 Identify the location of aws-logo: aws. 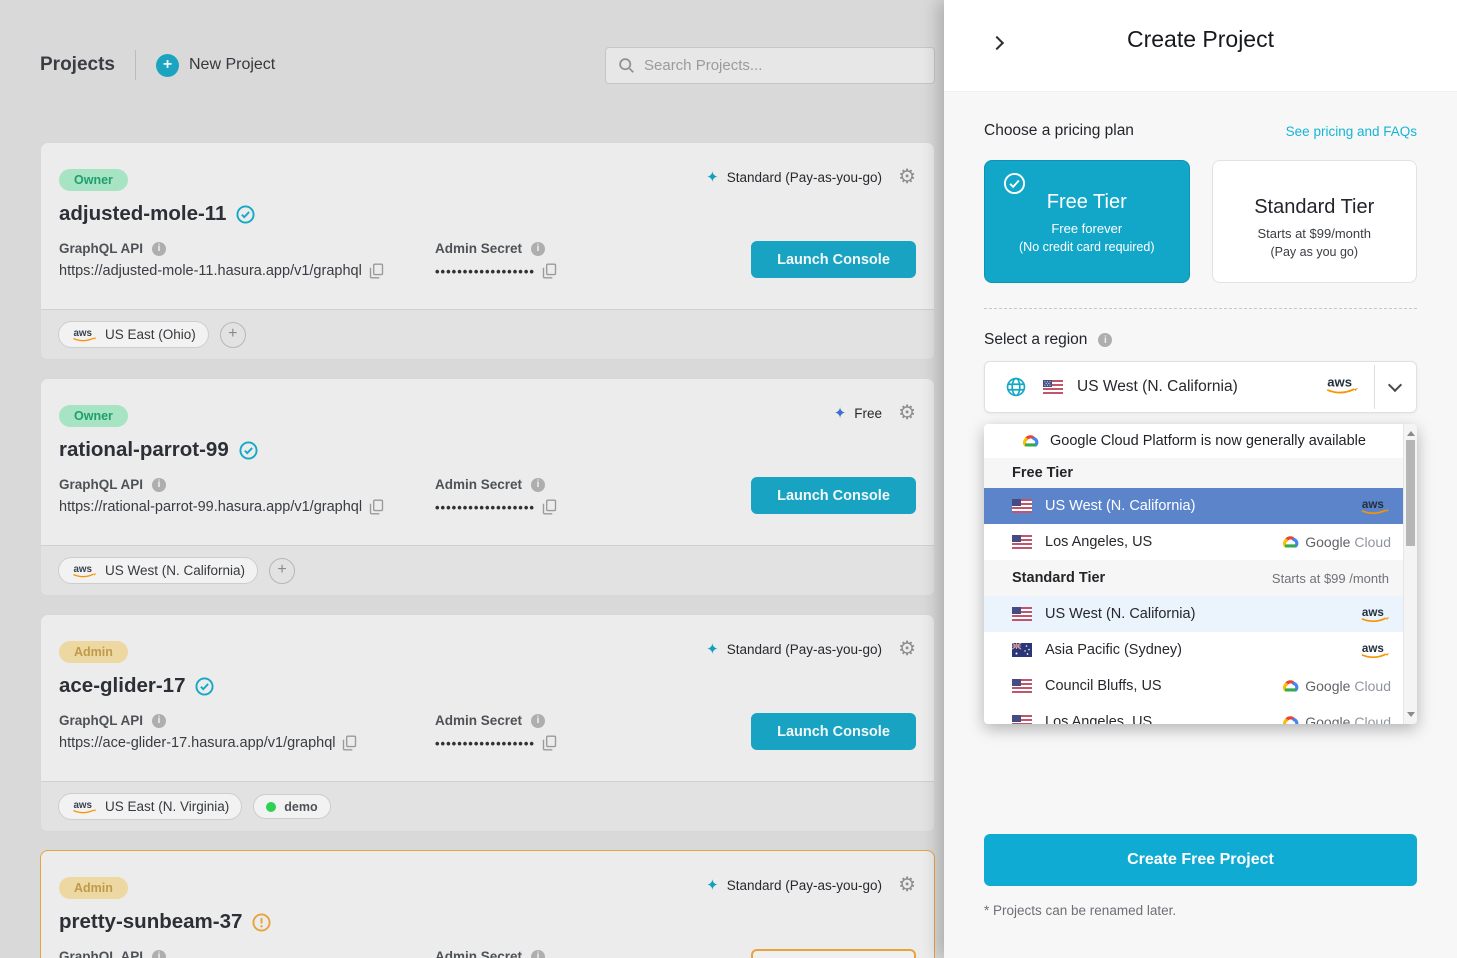
(1375, 649).